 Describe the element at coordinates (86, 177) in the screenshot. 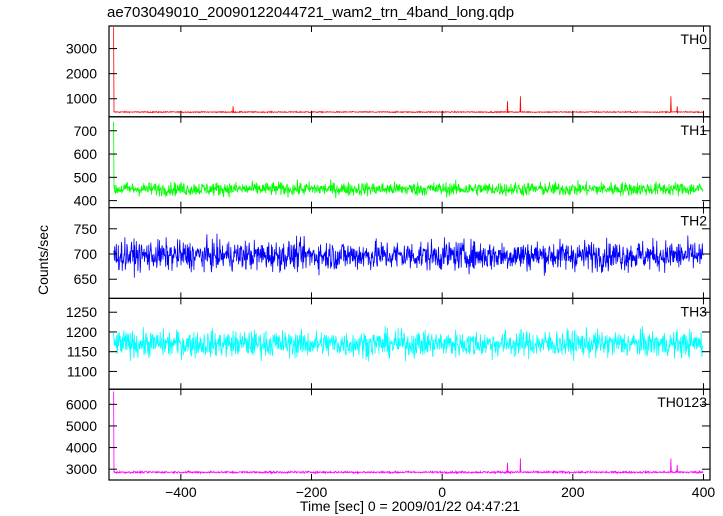

I see `y-tick-label: 500` at that location.